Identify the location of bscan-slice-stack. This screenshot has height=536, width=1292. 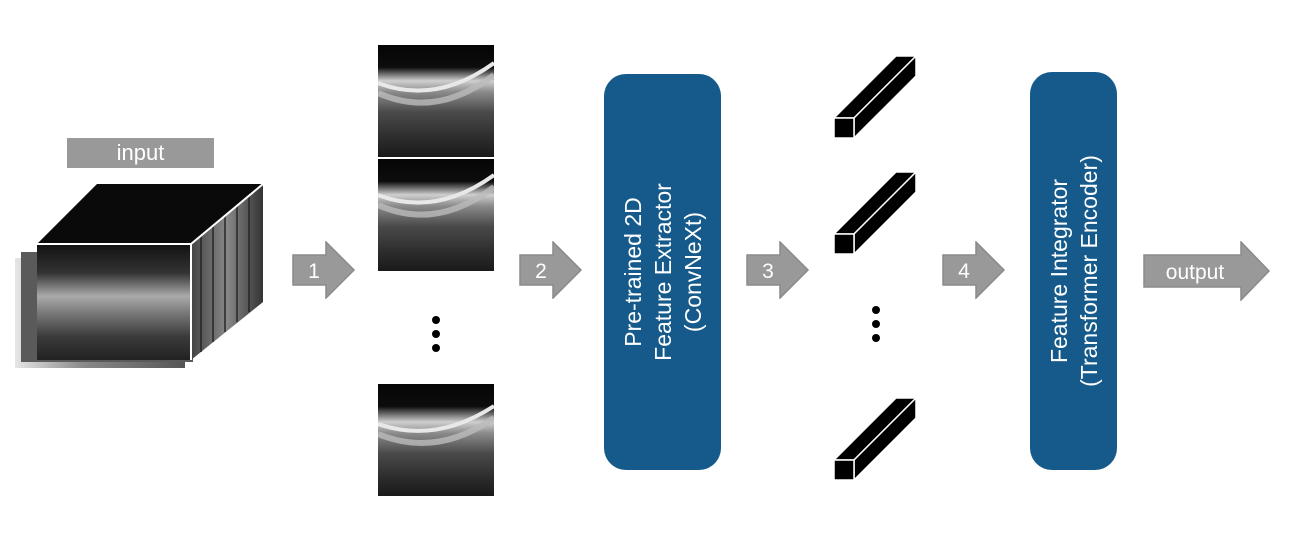
(436, 158).